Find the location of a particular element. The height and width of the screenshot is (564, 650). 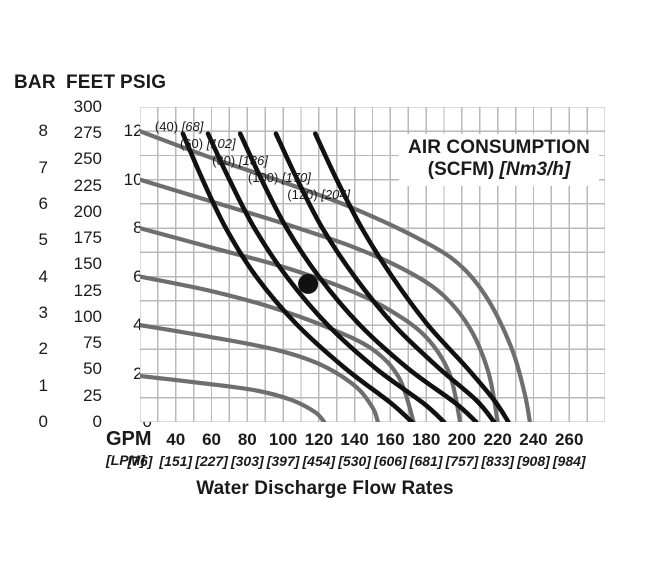

tick-bar-2: 2 is located at coordinates (43, 349).